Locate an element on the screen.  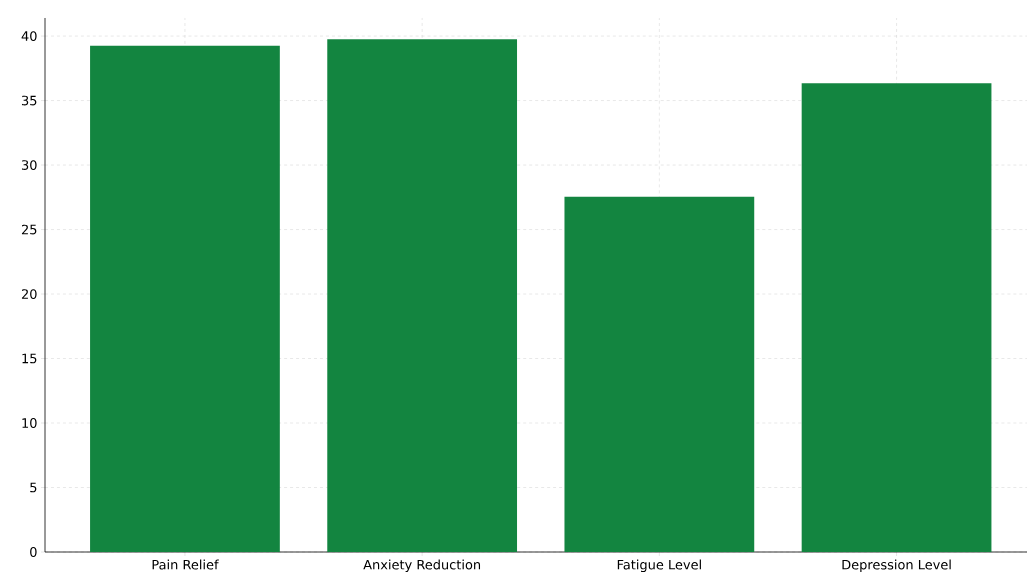
x-tick-label: Pain Relief is located at coordinates (185, 564).